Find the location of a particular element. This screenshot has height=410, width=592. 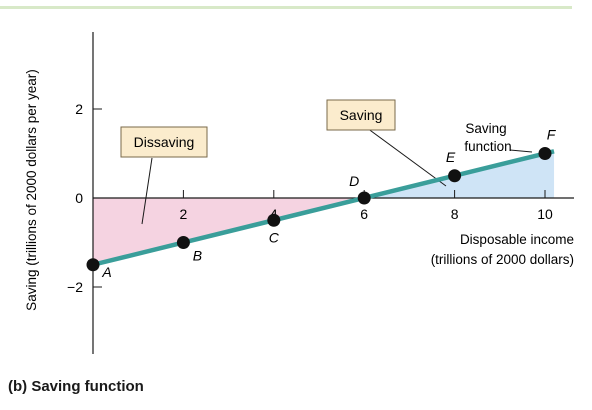

dissaving-label: Dissaving is located at coordinates (164, 142).